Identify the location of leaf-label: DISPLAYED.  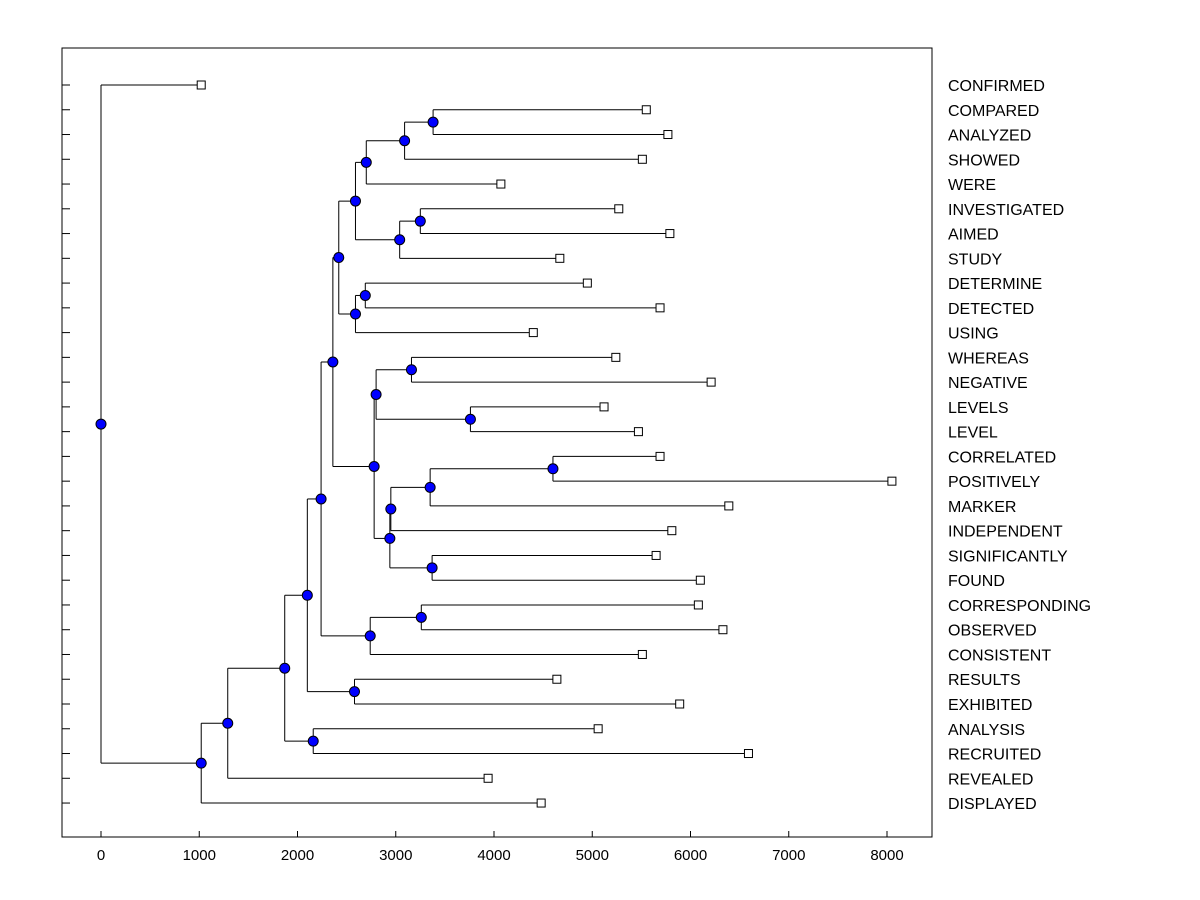
(992, 804).